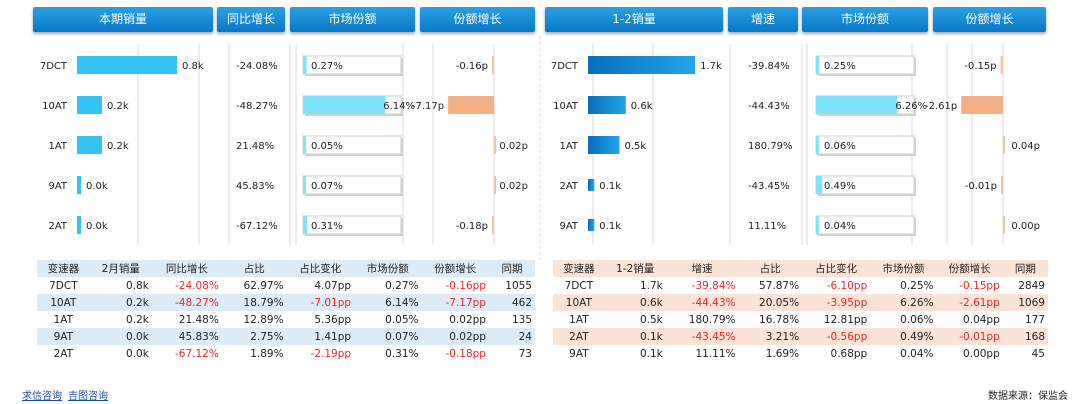  I want to click on share-growth-label: 0.04p, so click(1025, 146).